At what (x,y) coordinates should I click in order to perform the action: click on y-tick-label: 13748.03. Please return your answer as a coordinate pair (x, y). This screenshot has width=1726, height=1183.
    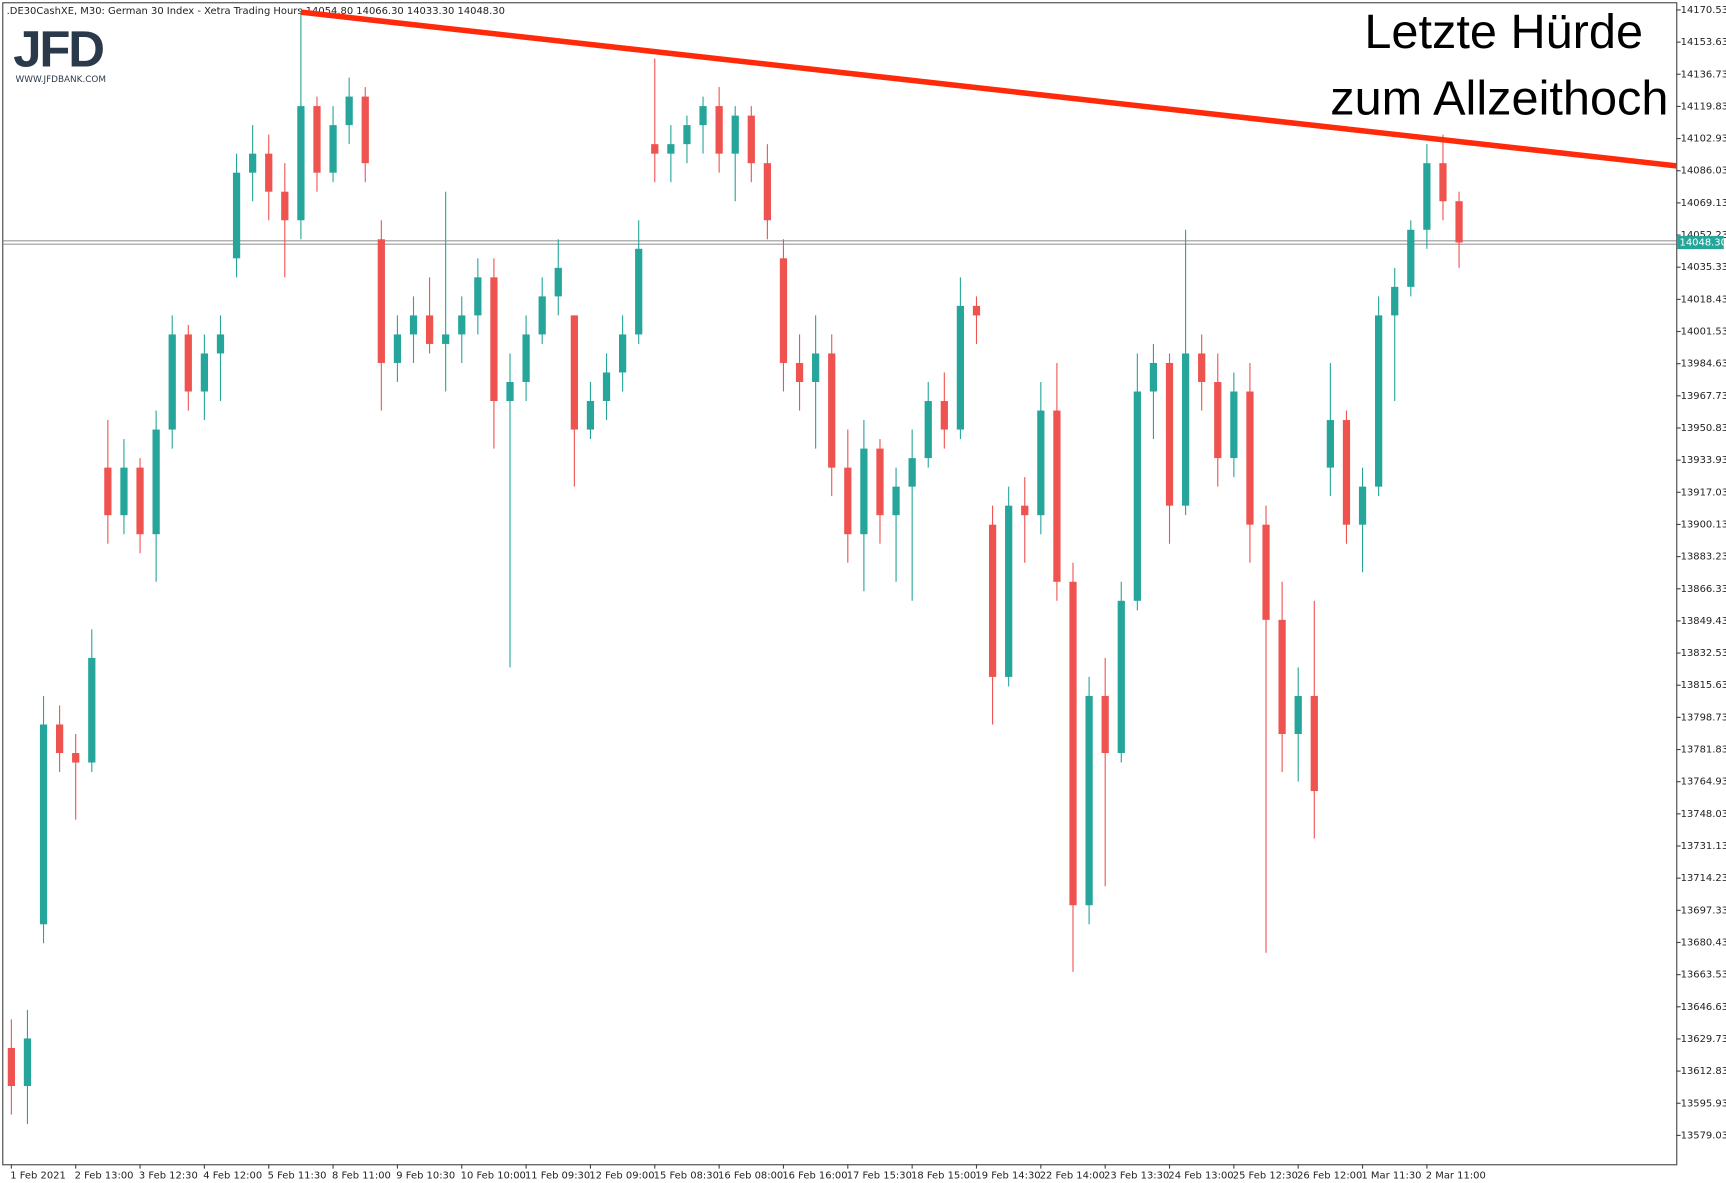
    Looking at the image, I should click on (1703, 814).